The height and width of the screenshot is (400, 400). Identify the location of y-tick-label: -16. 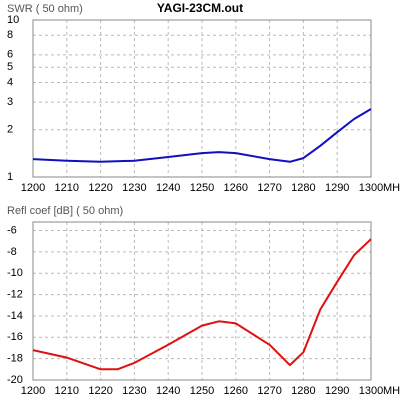
(15, 337).